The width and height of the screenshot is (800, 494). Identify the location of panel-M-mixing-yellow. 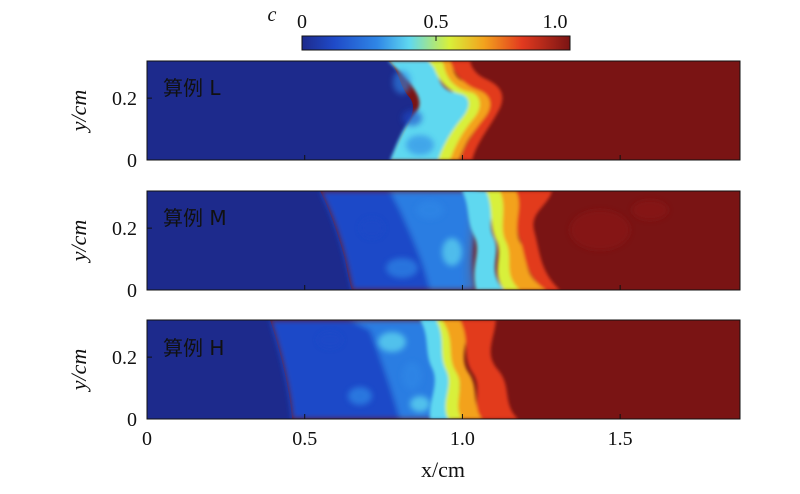
(504, 240).